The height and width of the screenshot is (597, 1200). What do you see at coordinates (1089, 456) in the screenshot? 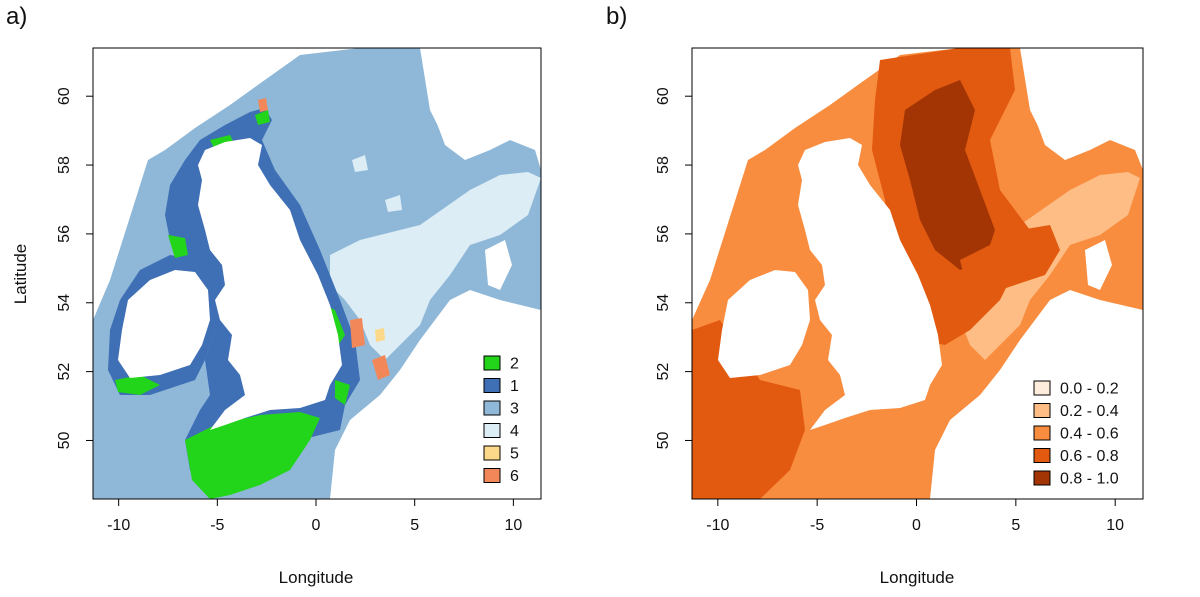
I see `legend-label: 0.6 - 0.8` at bounding box center [1089, 456].